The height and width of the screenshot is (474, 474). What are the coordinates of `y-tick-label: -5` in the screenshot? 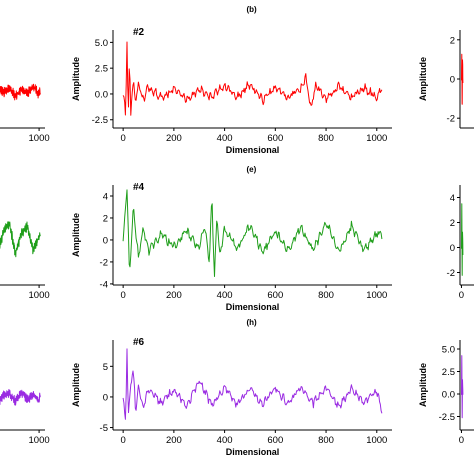 It's located at (104, 428).